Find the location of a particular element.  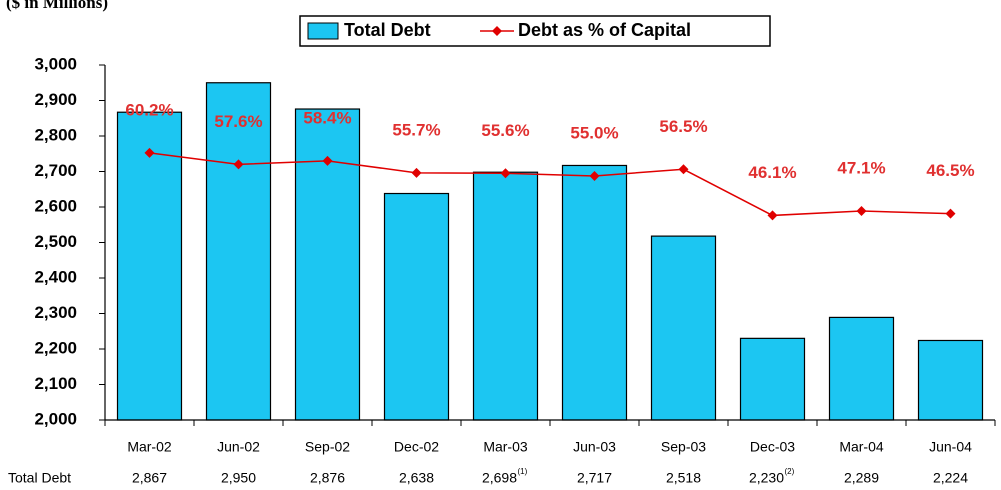

legend-label: Total Debt is located at coordinates (387, 30).